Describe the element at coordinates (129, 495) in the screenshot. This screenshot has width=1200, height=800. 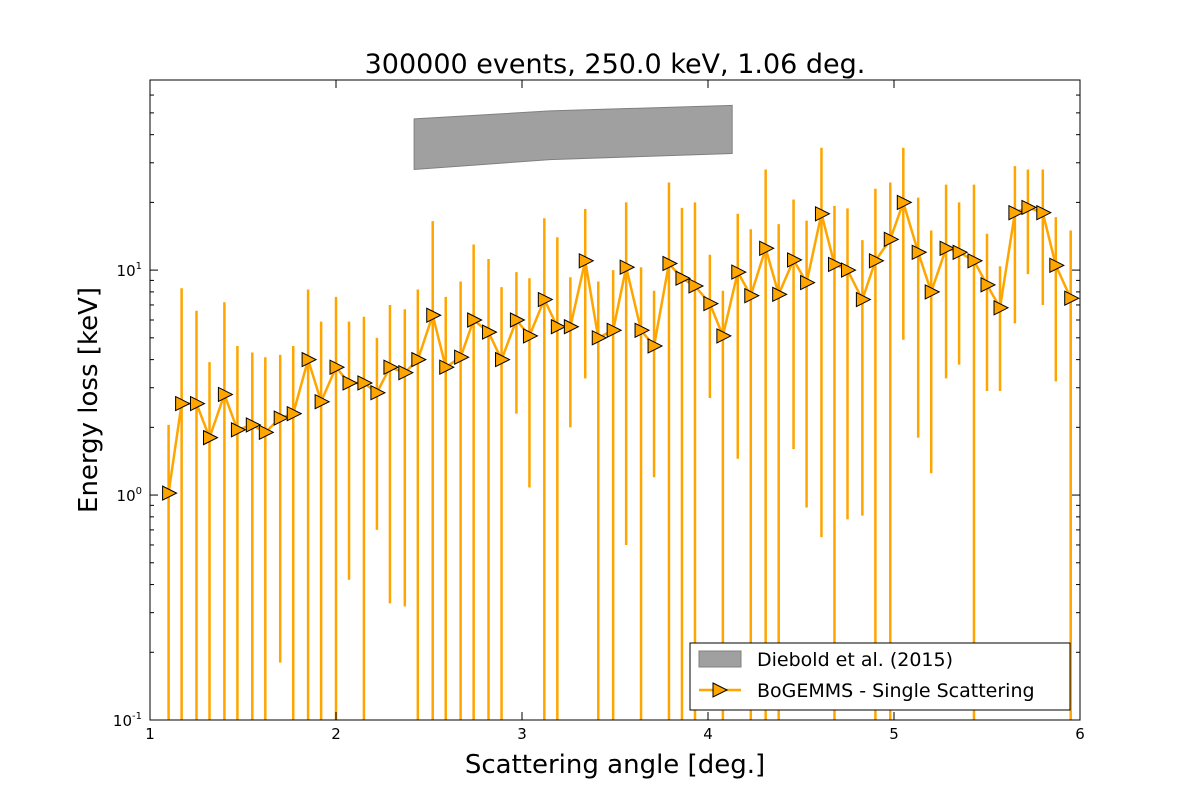
I see `y-tick-label: 10⁰` at that location.